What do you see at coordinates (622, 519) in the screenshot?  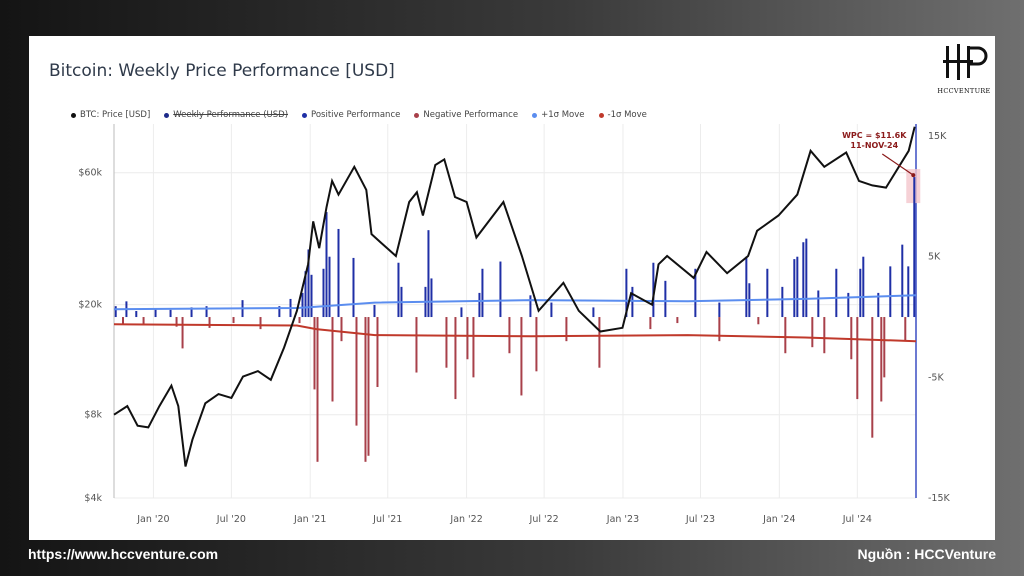 I see `x-tick-label: Jan '23` at bounding box center [622, 519].